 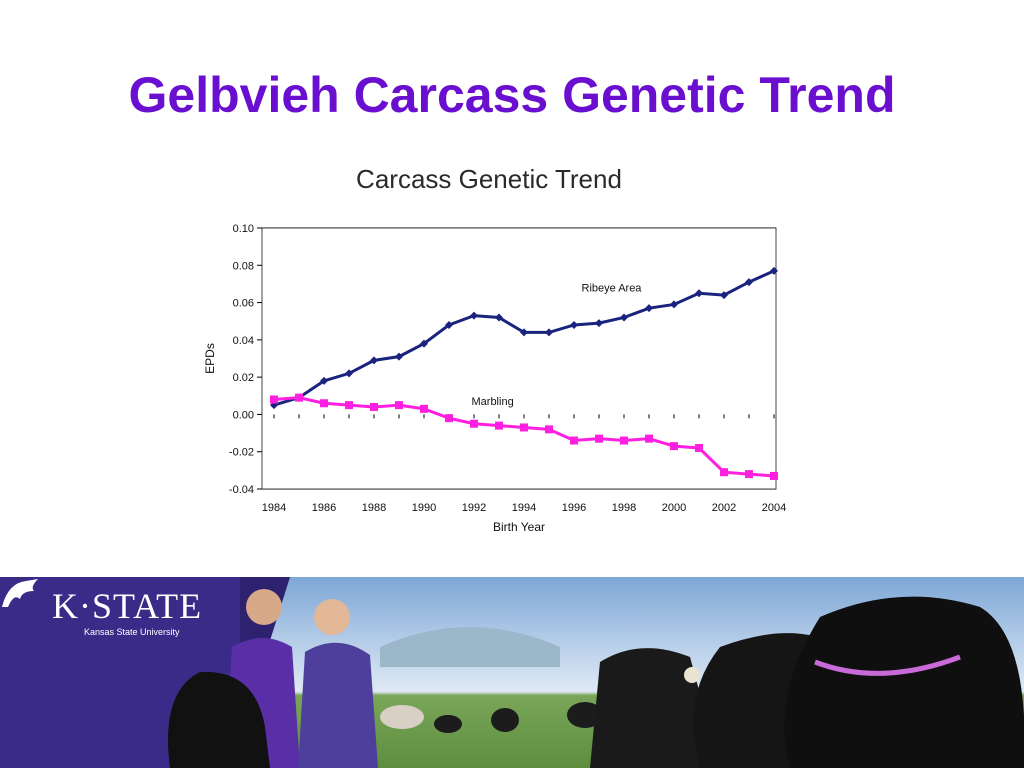 I want to click on y-tick-label: 0.08, so click(x=243, y=266).